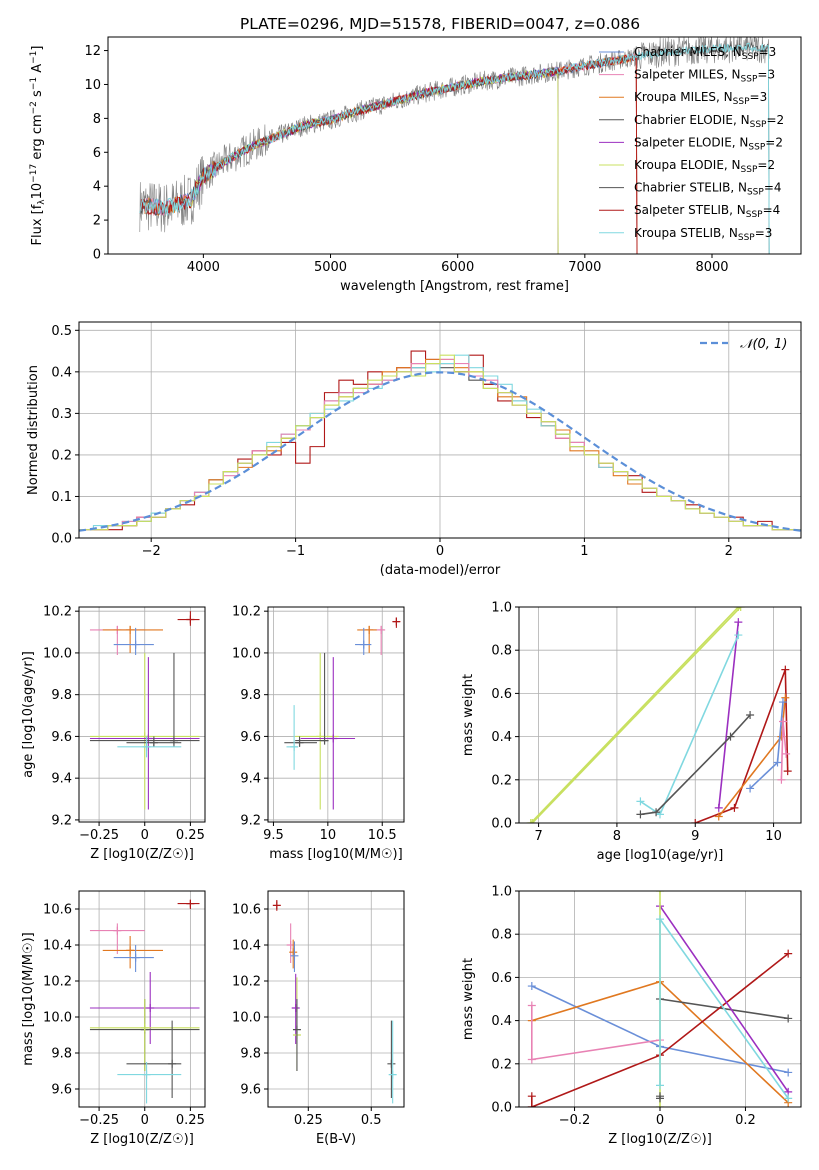 The height and width of the screenshot is (1170, 819). I want to click on y-tick-label: 2, so click(97, 221).